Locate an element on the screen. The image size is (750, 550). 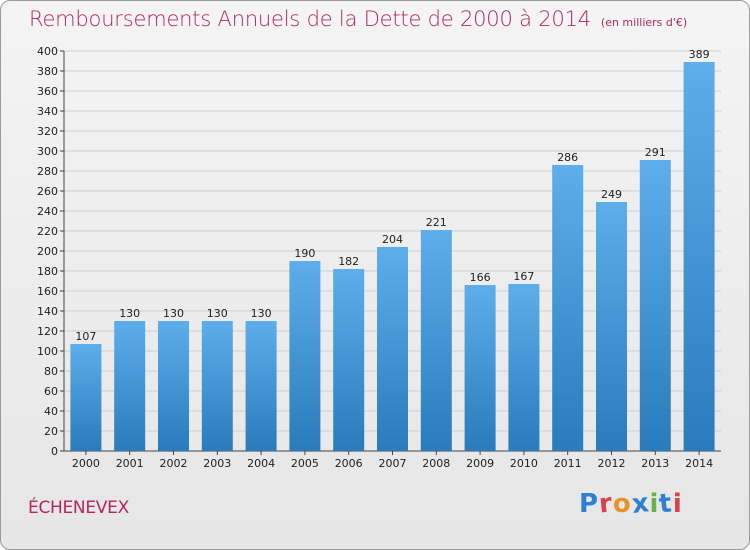
bar-2011 is located at coordinates (568, 308).